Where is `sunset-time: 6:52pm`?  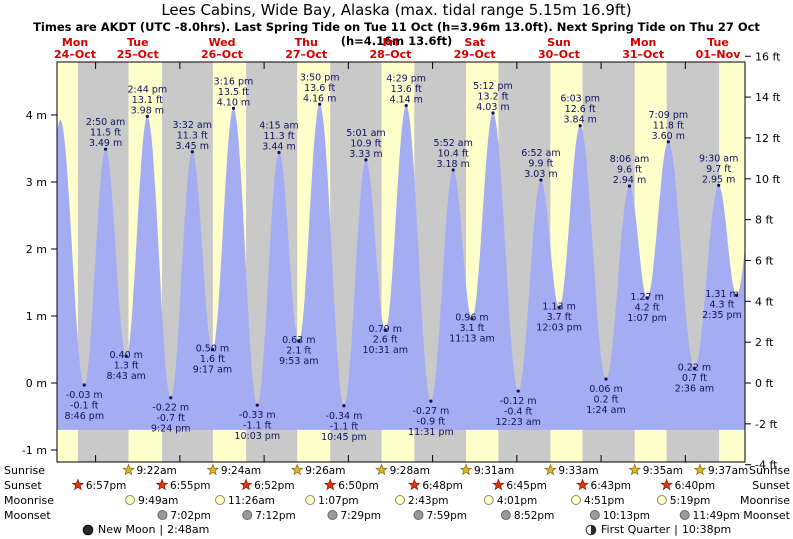 sunset-time: 6:52pm is located at coordinates (274, 486).